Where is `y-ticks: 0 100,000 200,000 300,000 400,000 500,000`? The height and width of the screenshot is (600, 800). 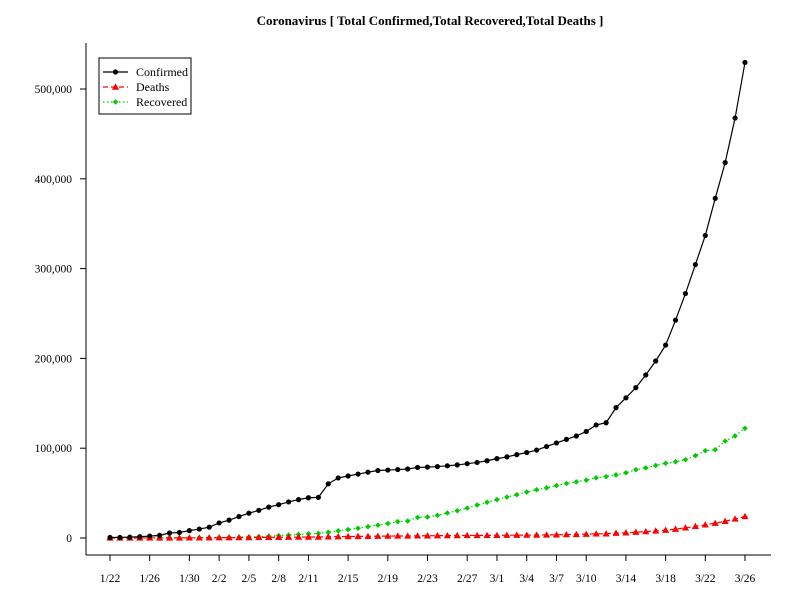 y-ticks: 0 100,000 200,000 300,000 400,000 500,000 is located at coordinates (60, 314).